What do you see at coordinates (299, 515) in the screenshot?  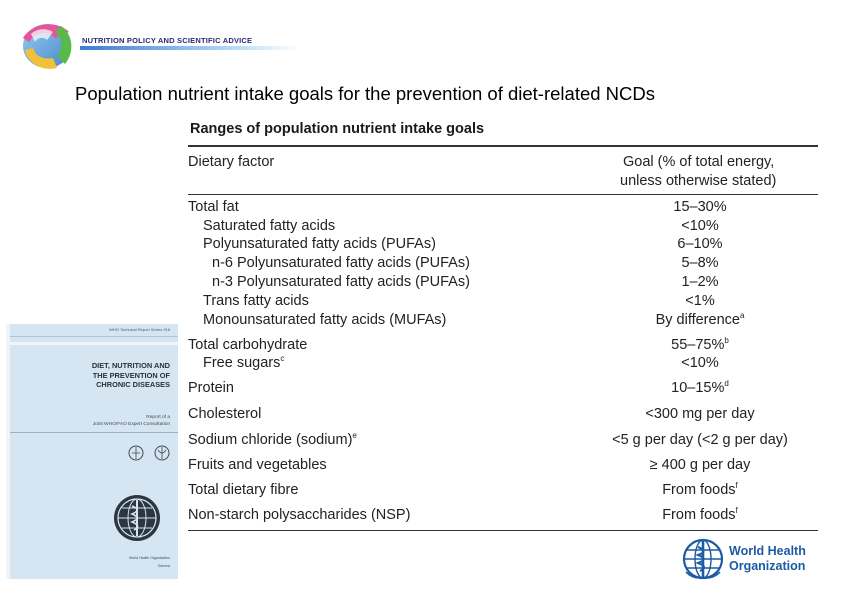 I see `dietary-factor-text: Non-starch polysaccharides (NSP)` at bounding box center [299, 515].